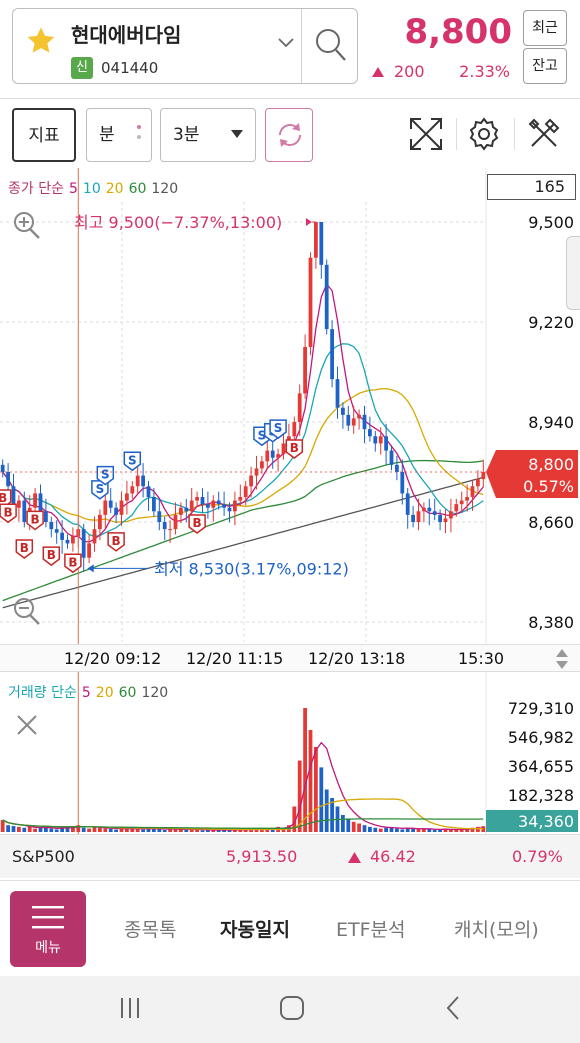 The width and height of the screenshot is (580, 1043). What do you see at coordinates (243, 530) in the screenshot?
I see `ma60-line` at bounding box center [243, 530].